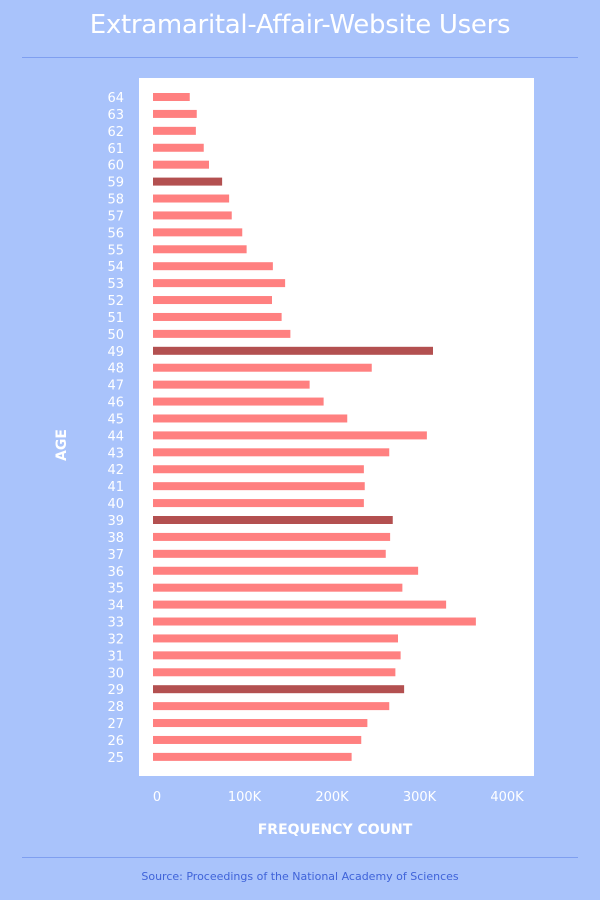 Image resolution: width=600 pixels, height=900 pixels. Describe the element at coordinates (115, 470) in the screenshot. I see `y-tick-label: 42` at that location.